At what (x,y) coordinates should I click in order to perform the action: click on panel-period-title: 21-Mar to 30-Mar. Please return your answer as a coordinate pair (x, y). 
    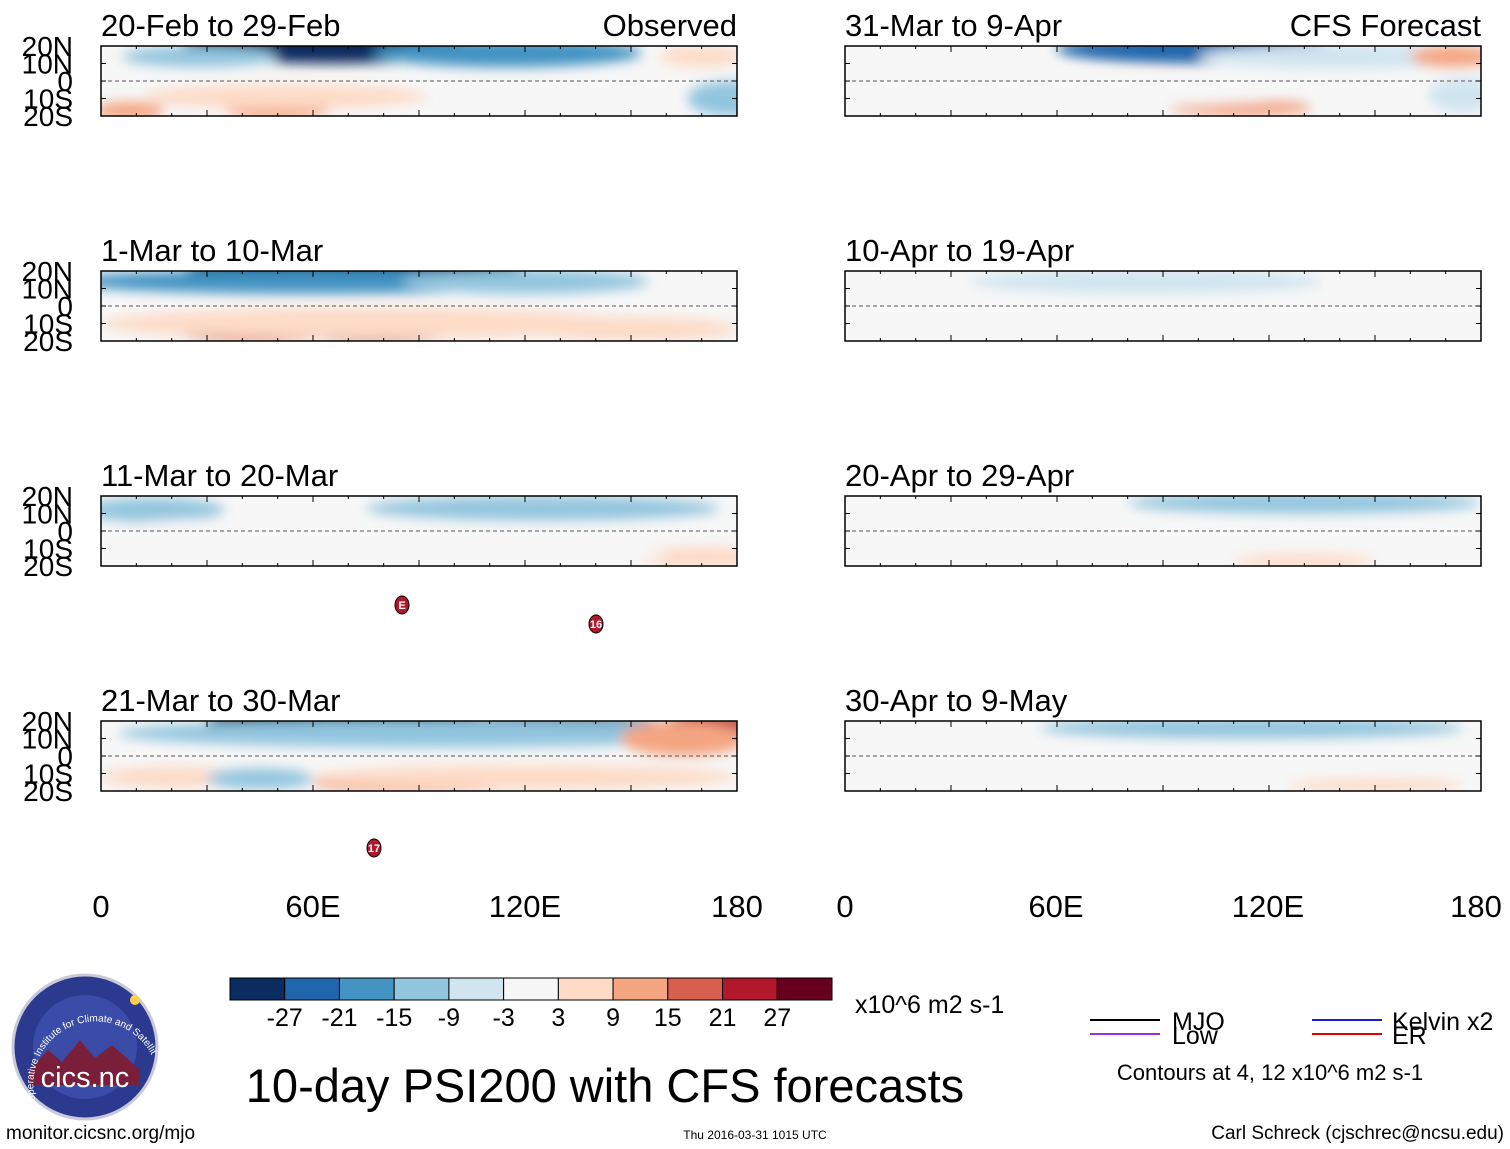
    Looking at the image, I should click on (220, 700).